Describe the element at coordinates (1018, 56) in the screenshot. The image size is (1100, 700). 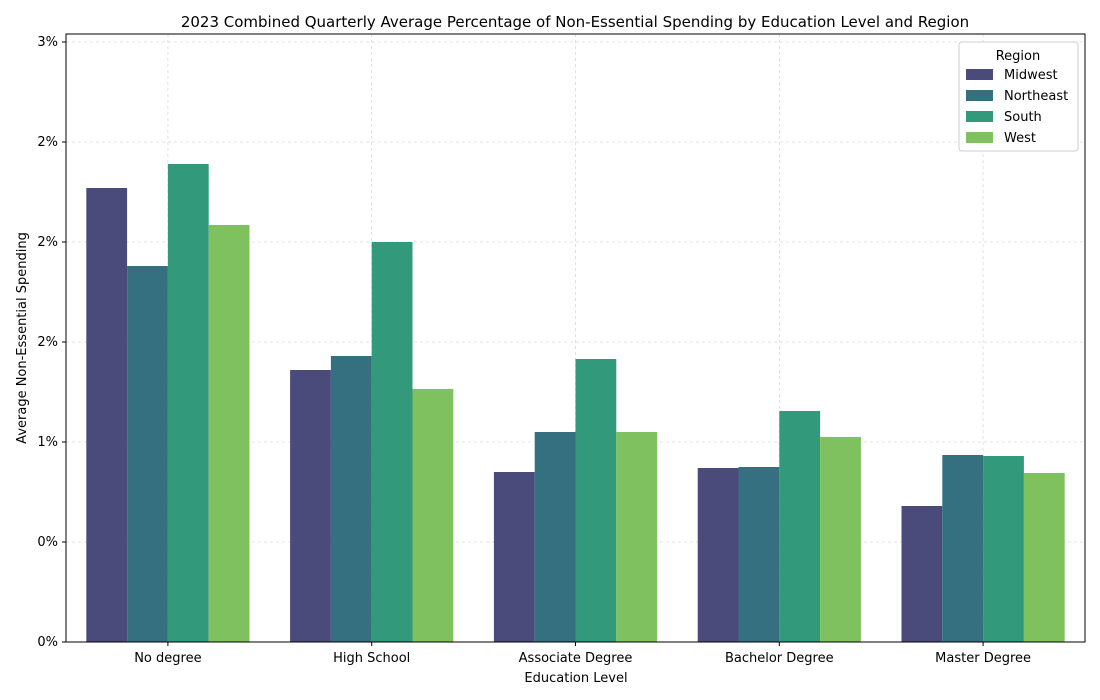
I see `legend-title: Region` at that location.